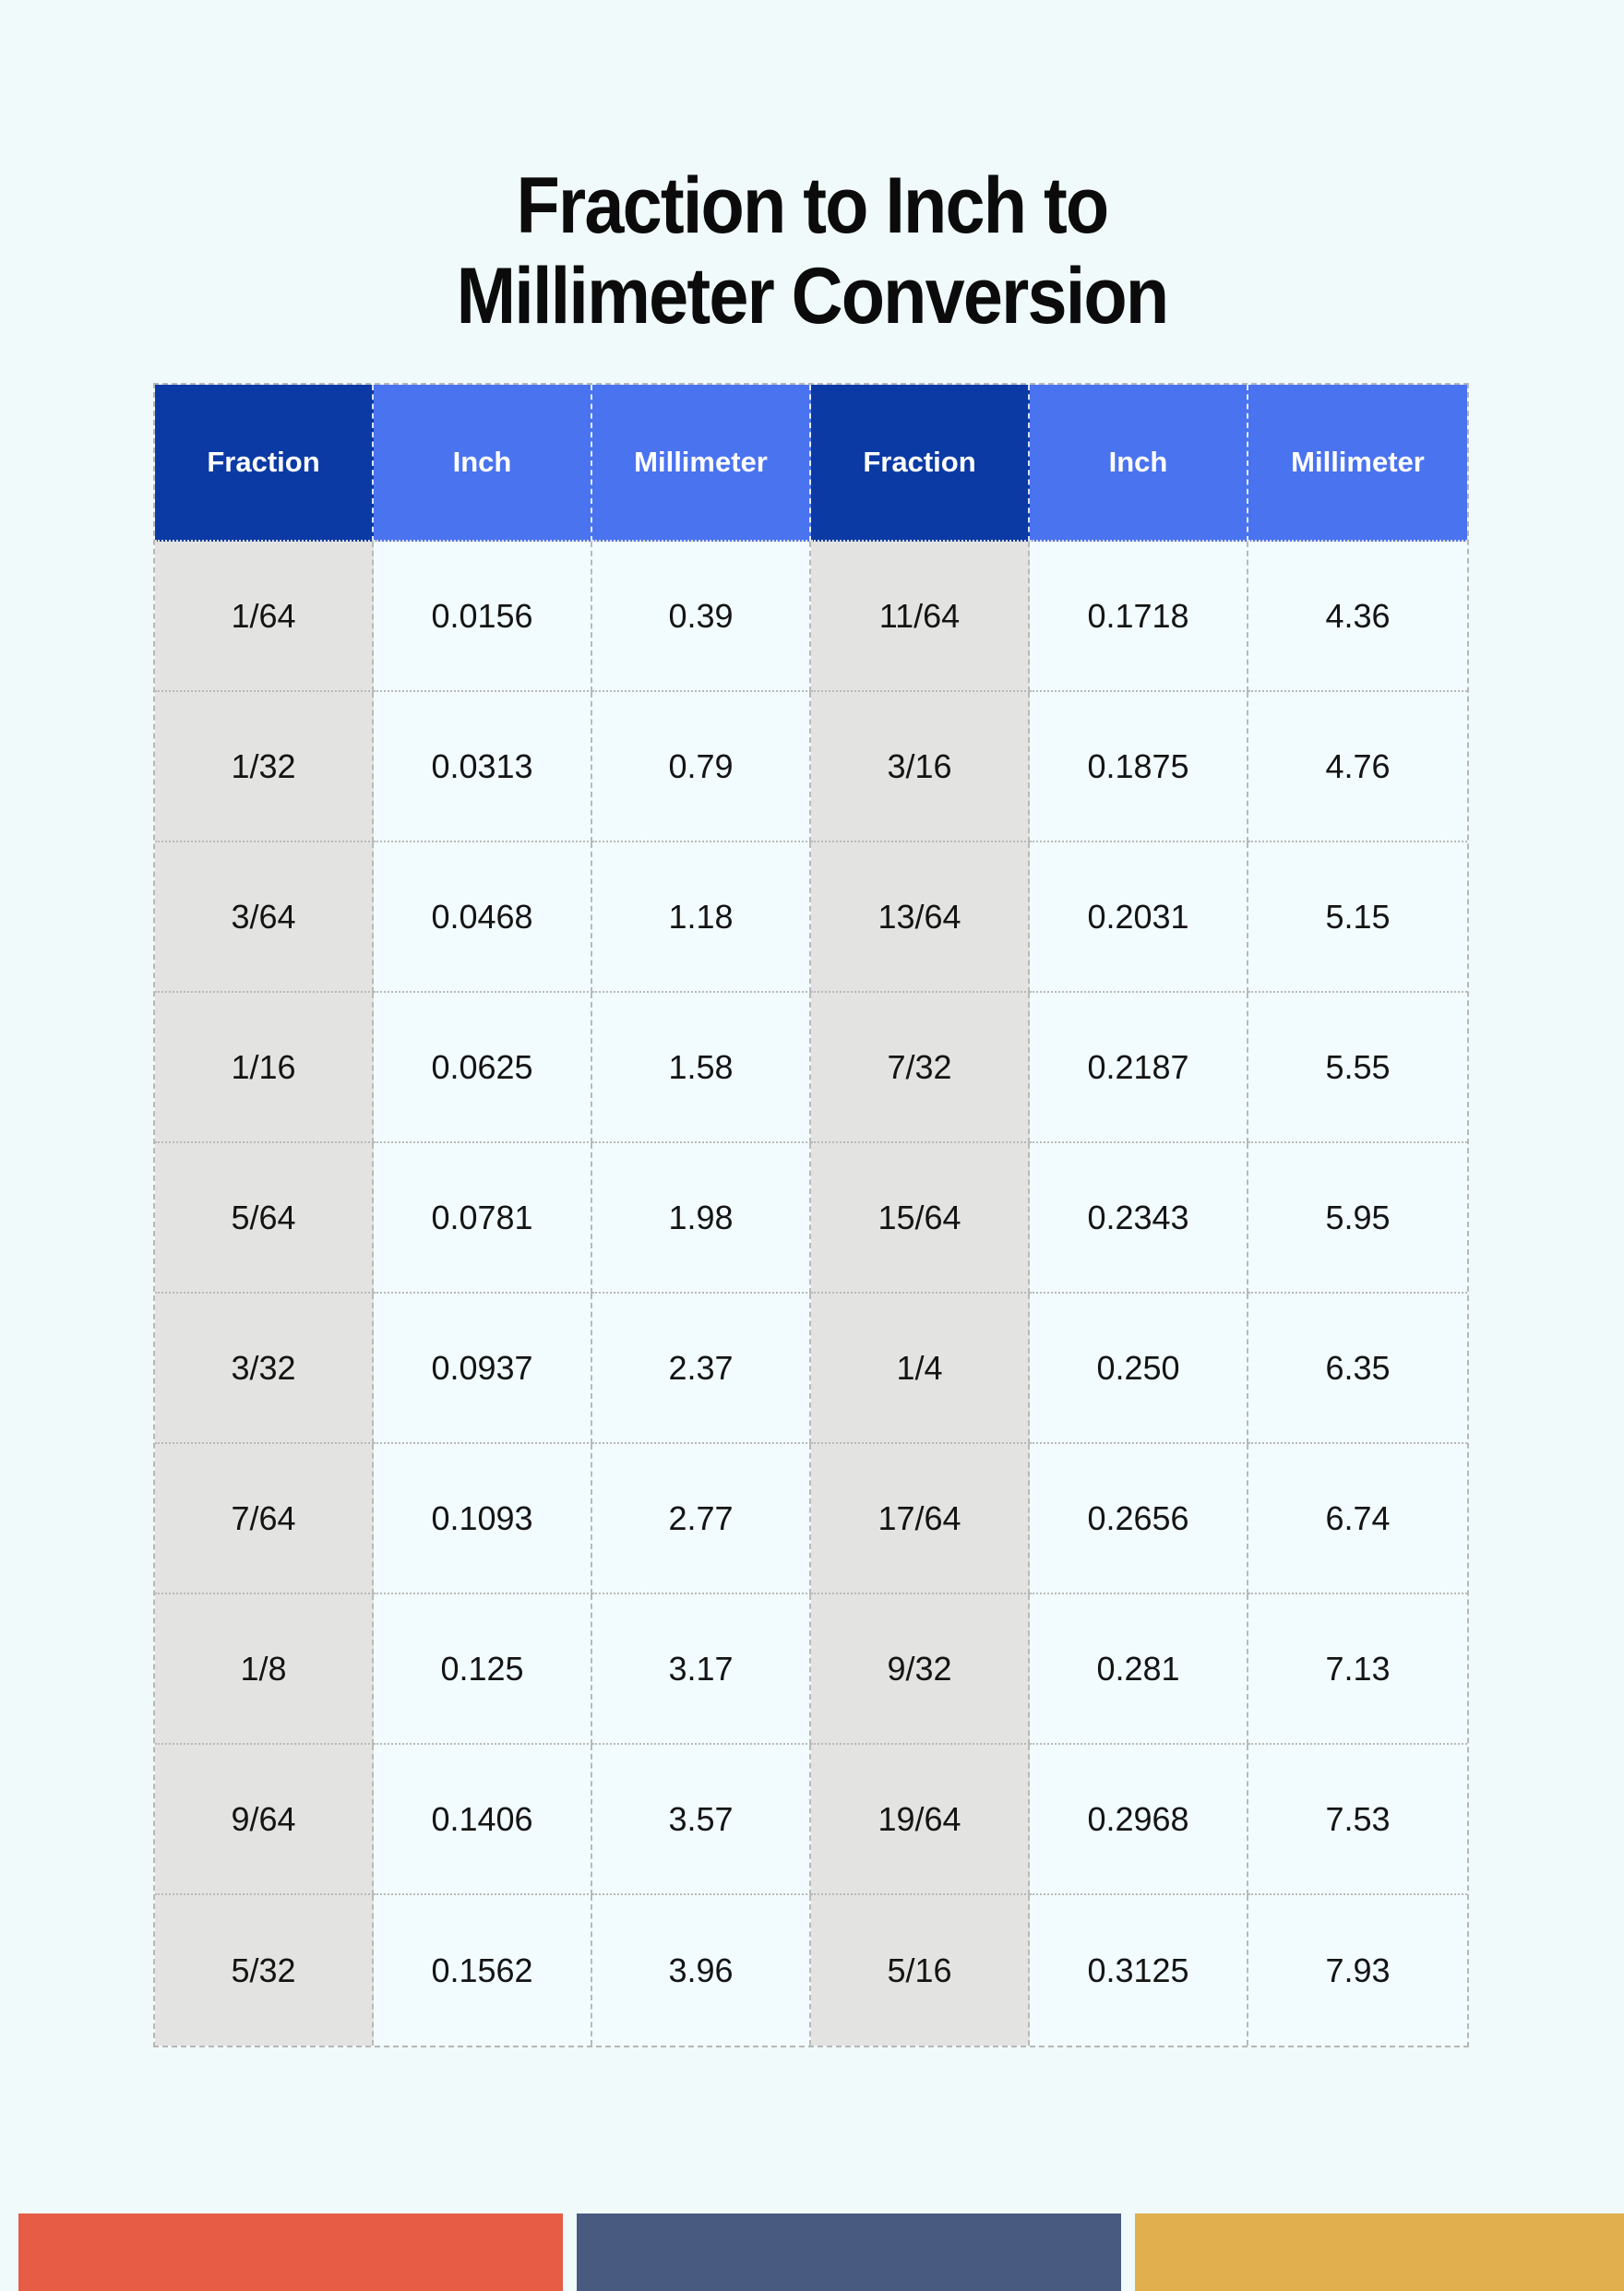  What do you see at coordinates (701, 1218) in the screenshot?
I see `table-cell-mm: 1.98` at bounding box center [701, 1218].